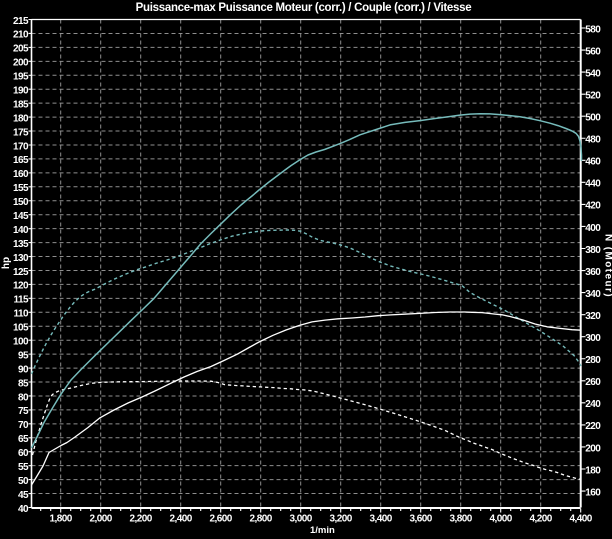 The image size is (612, 539). I want to click on svg-text: 520, so click(593, 95).